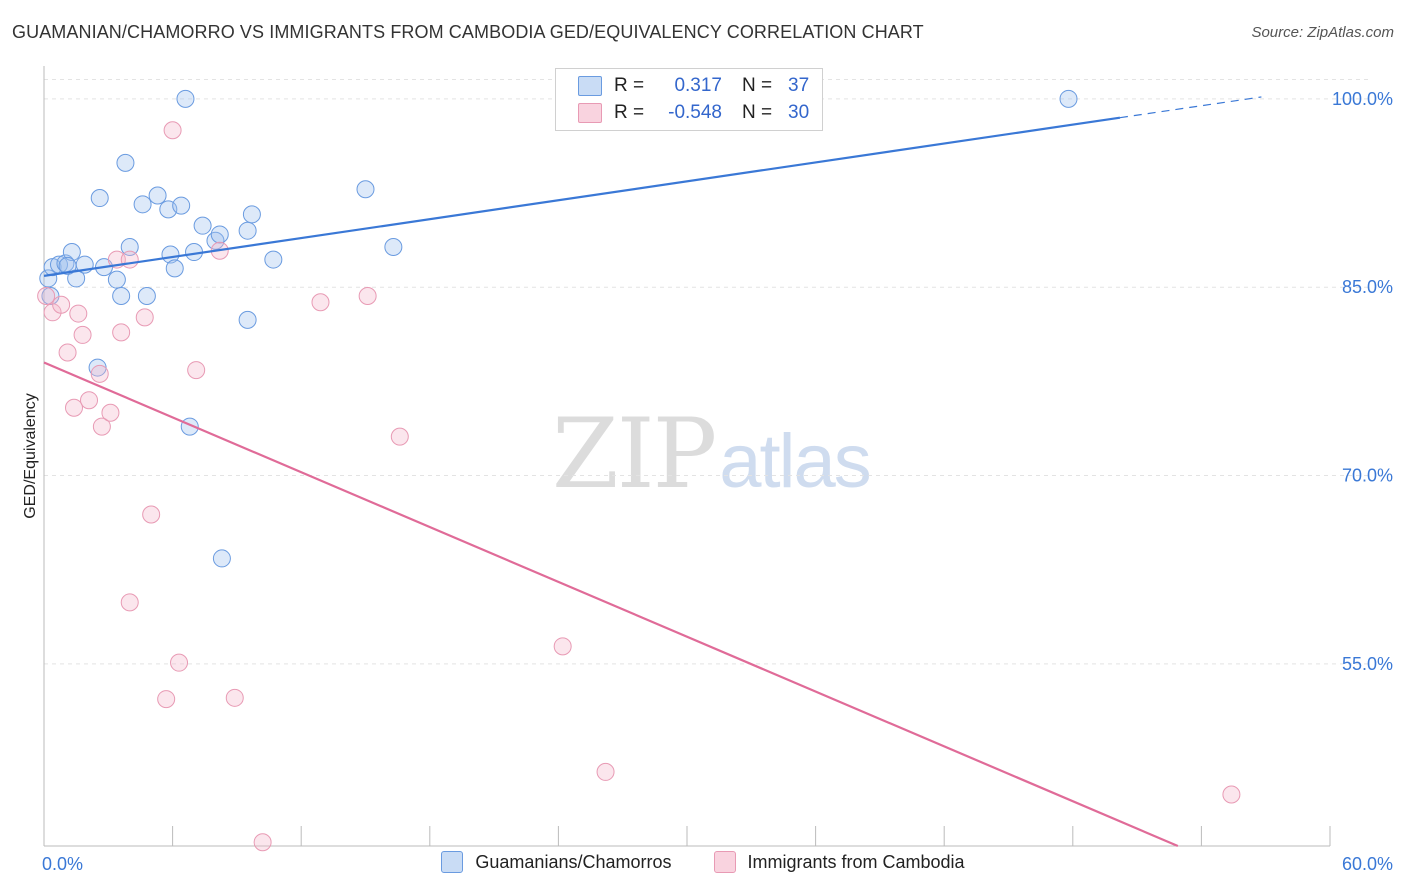  What do you see at coordinates (1367, 287) in the screenshot?
I see `y-tick-label: 85.0%` at bounding box center [1367, 287].